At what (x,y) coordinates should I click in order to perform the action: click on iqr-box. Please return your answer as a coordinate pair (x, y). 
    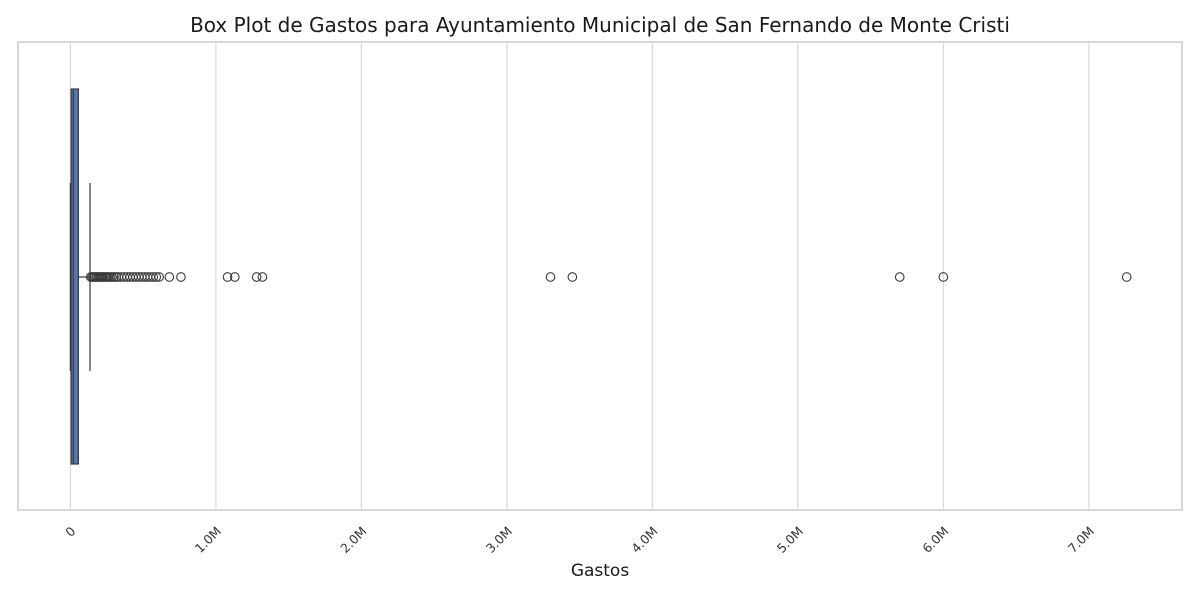
    Looking at the image, I should click on (74, 276).